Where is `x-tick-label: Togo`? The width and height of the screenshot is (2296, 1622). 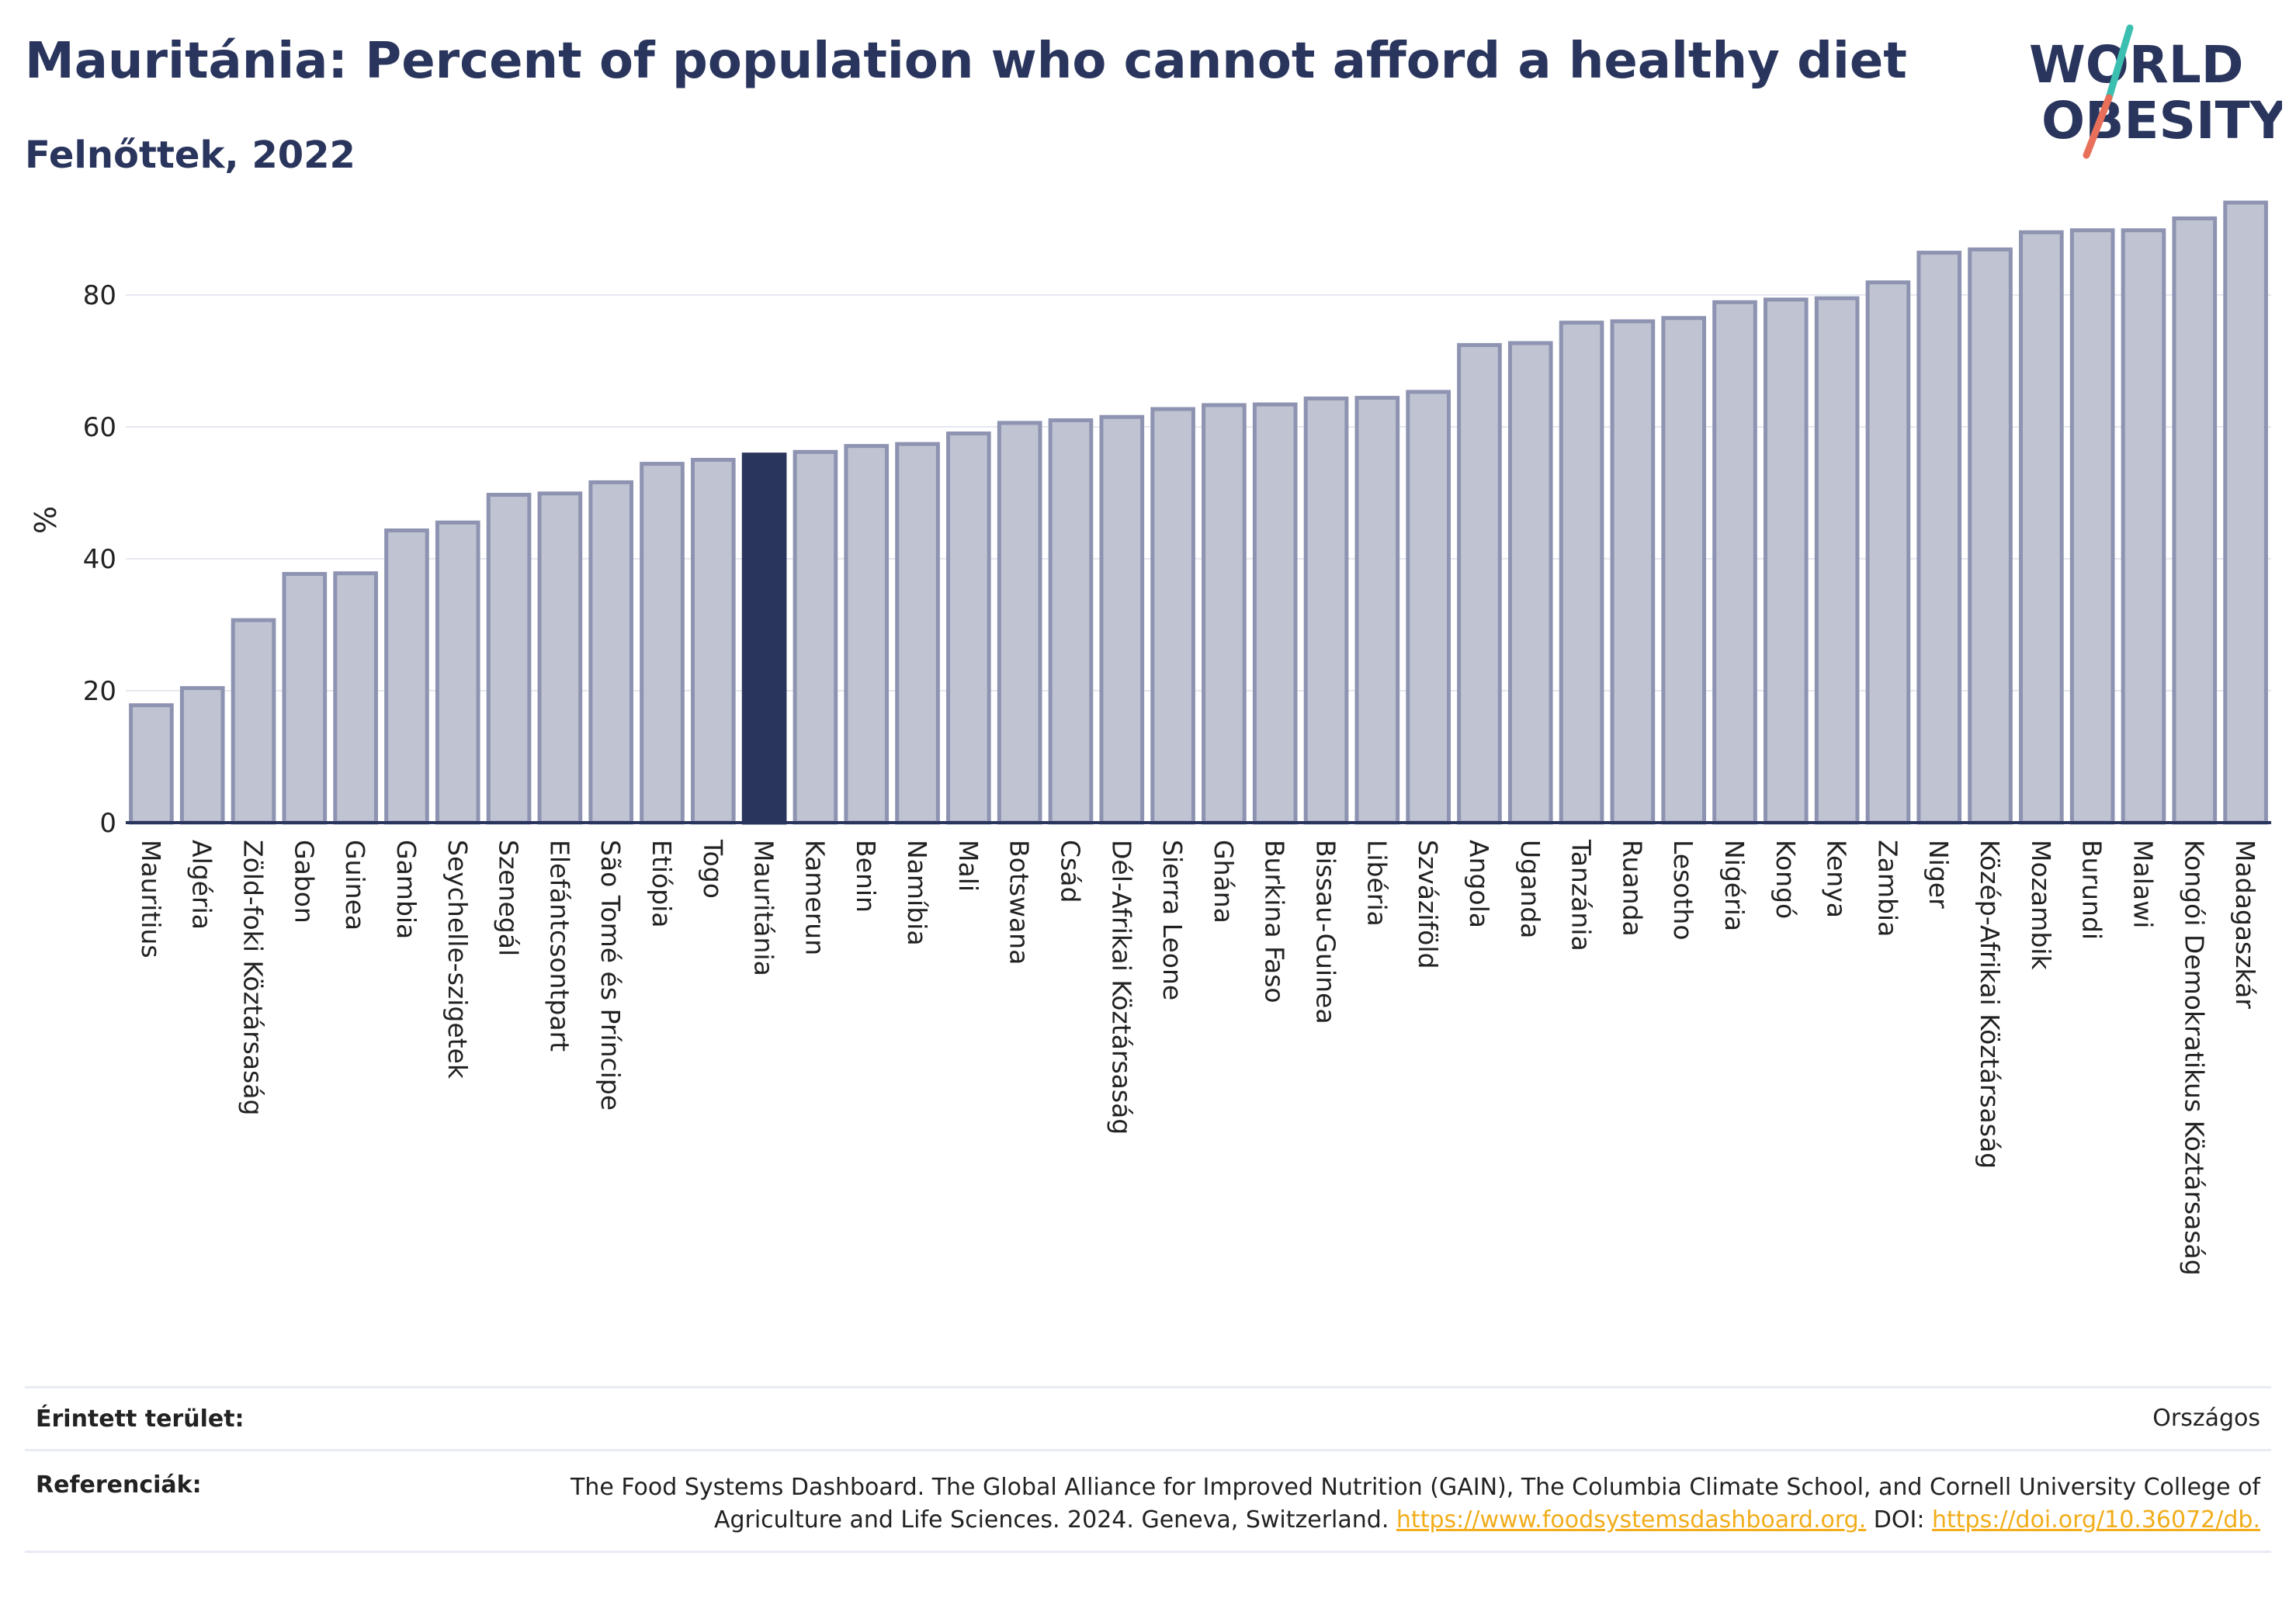 x-tick-label: Togo is located at coordinates (713, 869).